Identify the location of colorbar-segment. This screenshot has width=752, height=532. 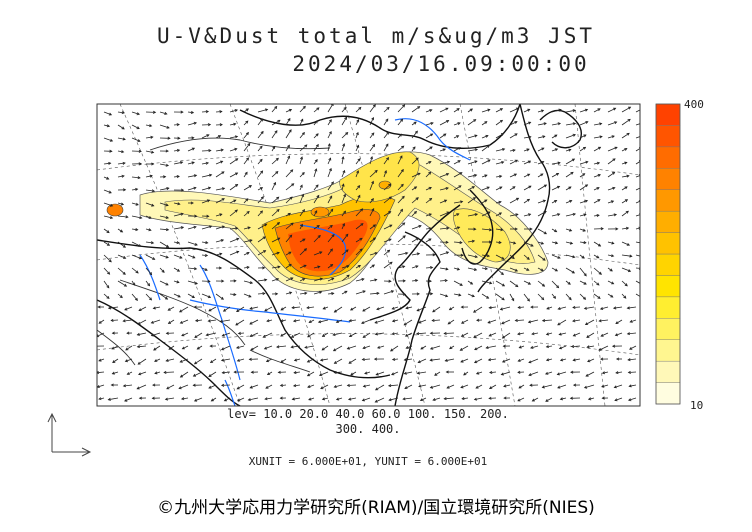
(668, 350).